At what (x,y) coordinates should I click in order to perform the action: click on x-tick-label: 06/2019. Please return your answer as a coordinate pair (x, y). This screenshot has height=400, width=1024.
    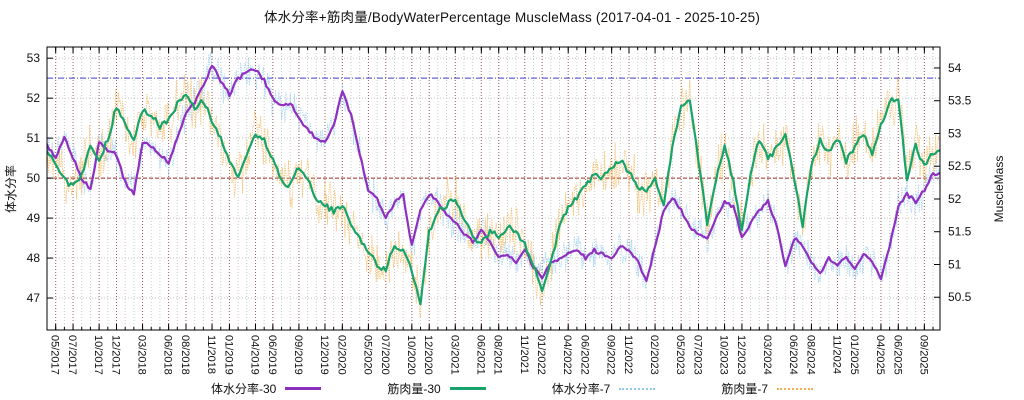
    Looking at the image, I should click on (272, 355).